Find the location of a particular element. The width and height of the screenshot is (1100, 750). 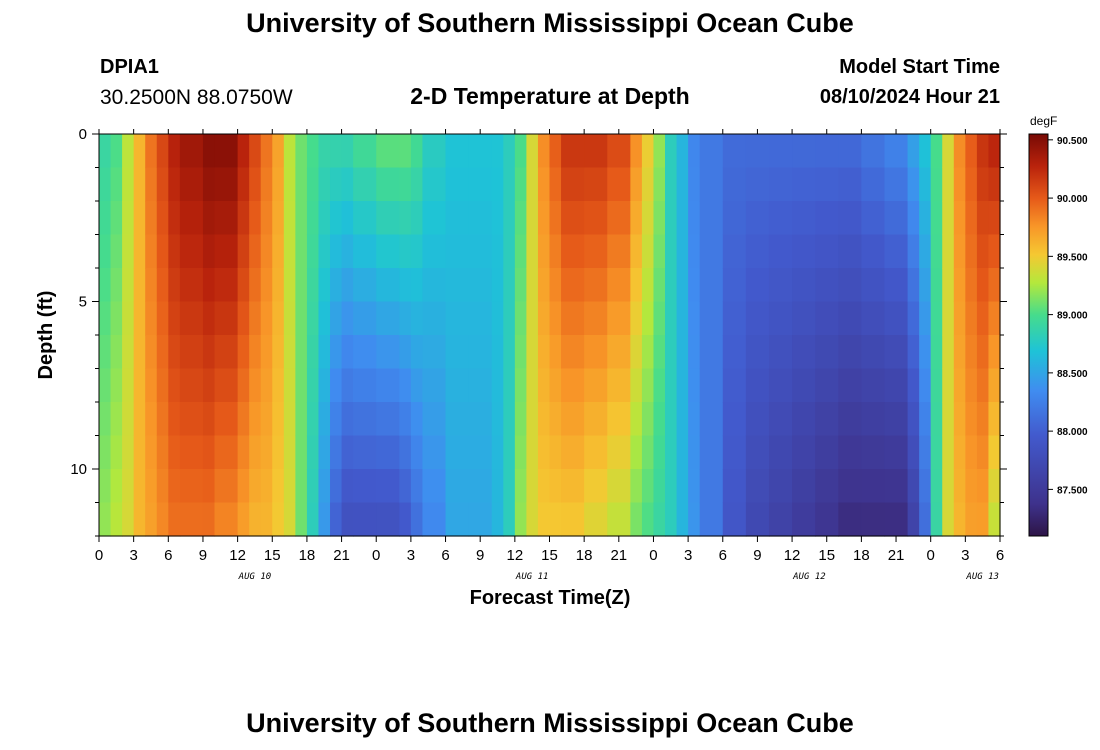

x-tick-label: 9 is located at coordinates (203, 555).